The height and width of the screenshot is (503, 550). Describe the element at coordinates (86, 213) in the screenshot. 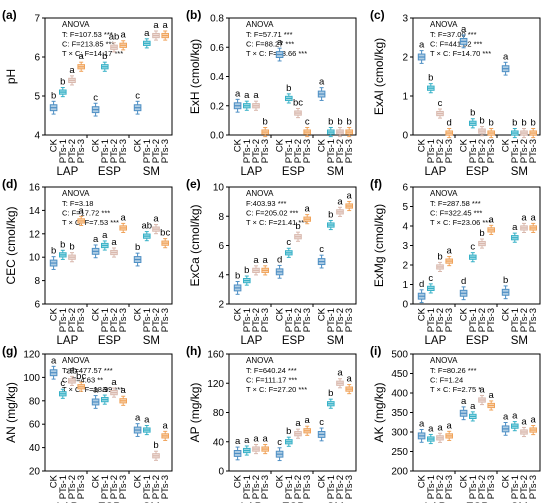

I see `anova-line: C: F=17.72 ***` at that location.